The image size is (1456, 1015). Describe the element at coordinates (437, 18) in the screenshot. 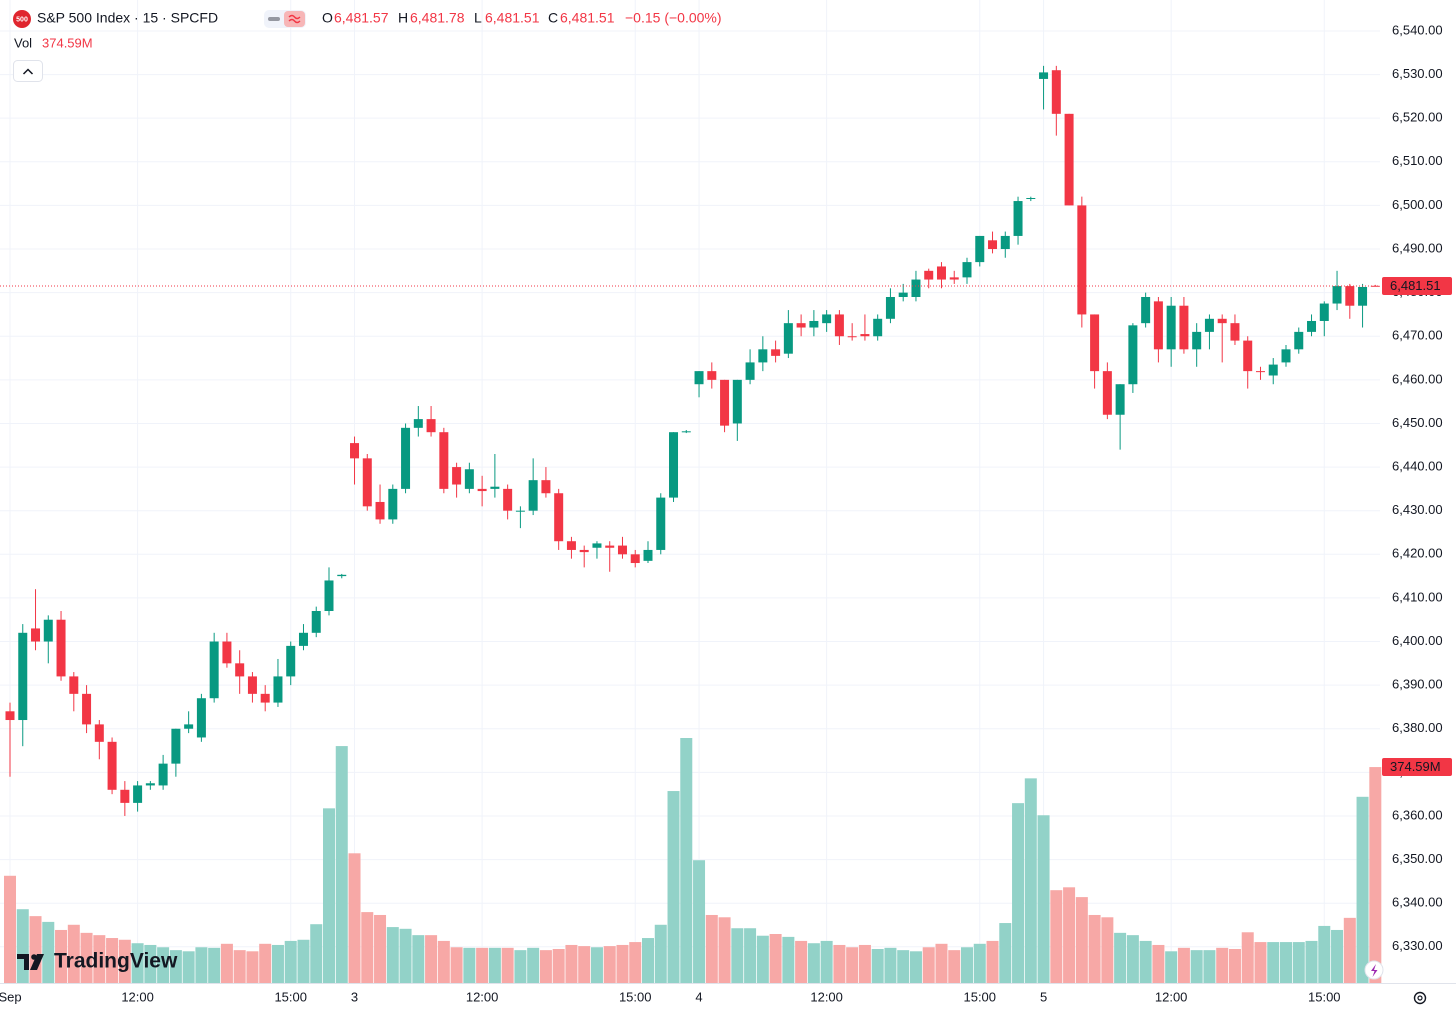

I see `ohlc-value: 6,481.78` at that location.